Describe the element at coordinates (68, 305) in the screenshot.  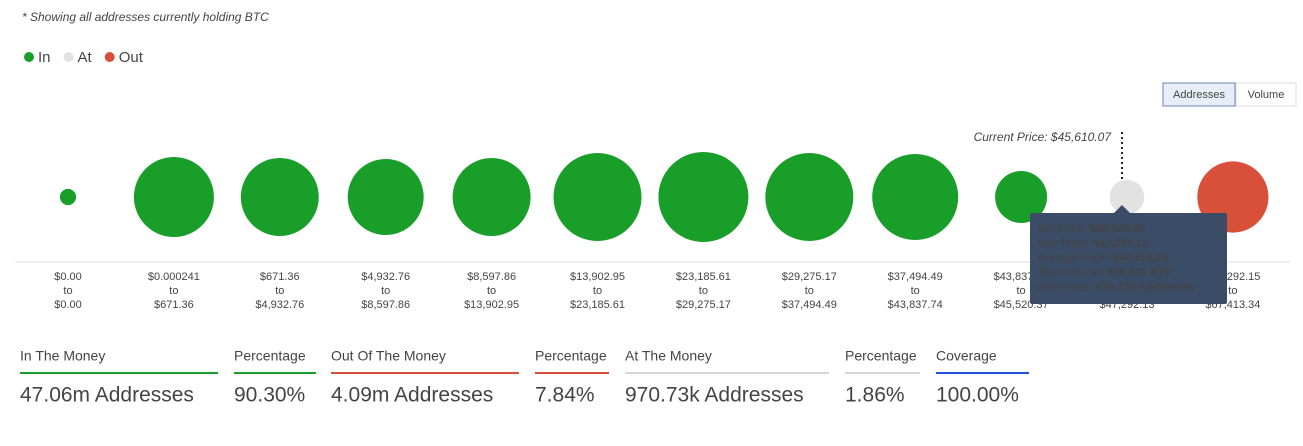
I see `range-to: $0.00` at that location.